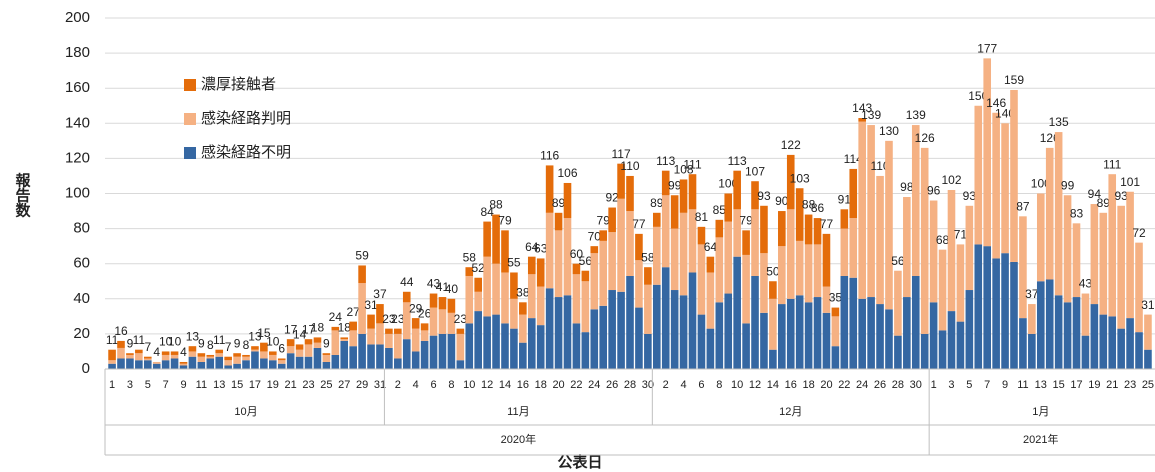 The width and height of the screenshot is (1155, 472). What do you see at coordinates (22, 195) in the screenshot?
I see `y-axis-title: 報告数` at bounding box center [22, 195].